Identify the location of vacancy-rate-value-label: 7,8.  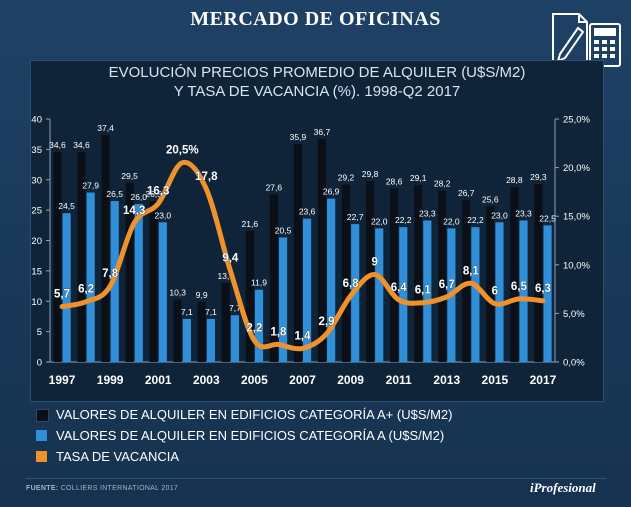
(110, 274).